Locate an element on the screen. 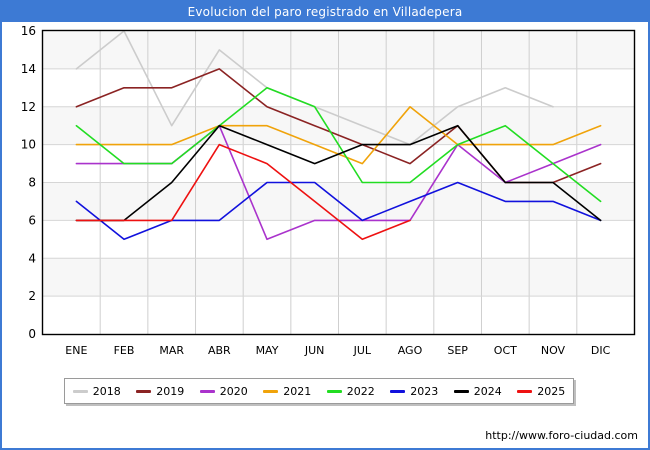 The width and height of the screenshot is (650, 450). svg-text: JUN is located at coordinates (314, 350).